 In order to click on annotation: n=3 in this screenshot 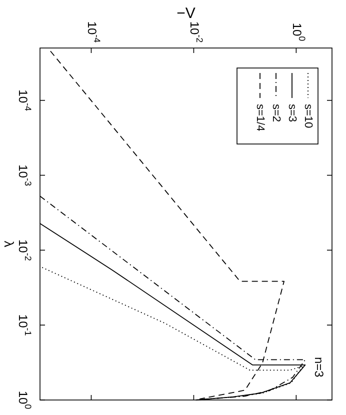, I will do `click(319, 367)`.